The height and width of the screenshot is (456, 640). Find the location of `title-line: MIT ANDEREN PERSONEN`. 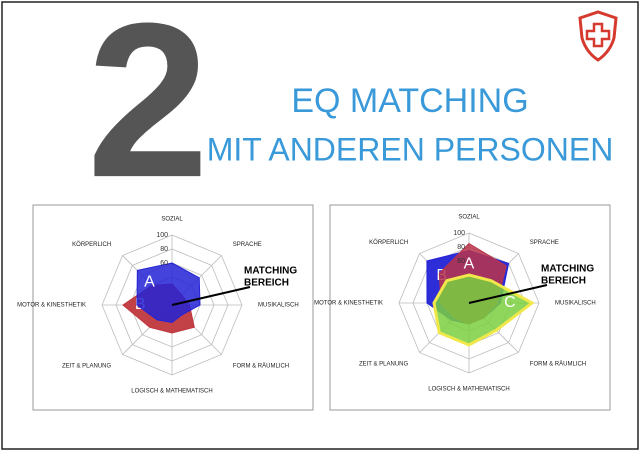

title-line: MIT ANDEREN PERSONEN is located at coordinates (410, 149).